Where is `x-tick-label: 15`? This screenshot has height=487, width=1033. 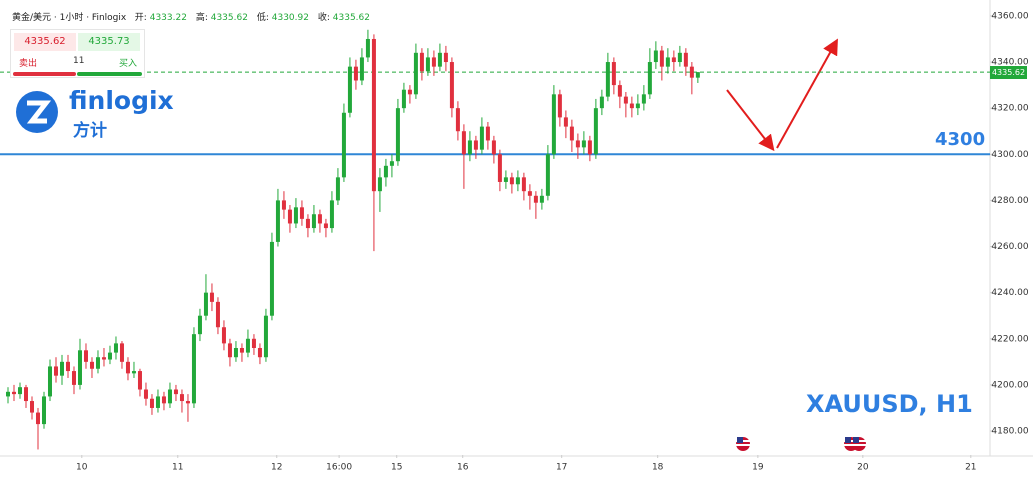
x-tick-label: 15 is located at coordinates (396, 468).